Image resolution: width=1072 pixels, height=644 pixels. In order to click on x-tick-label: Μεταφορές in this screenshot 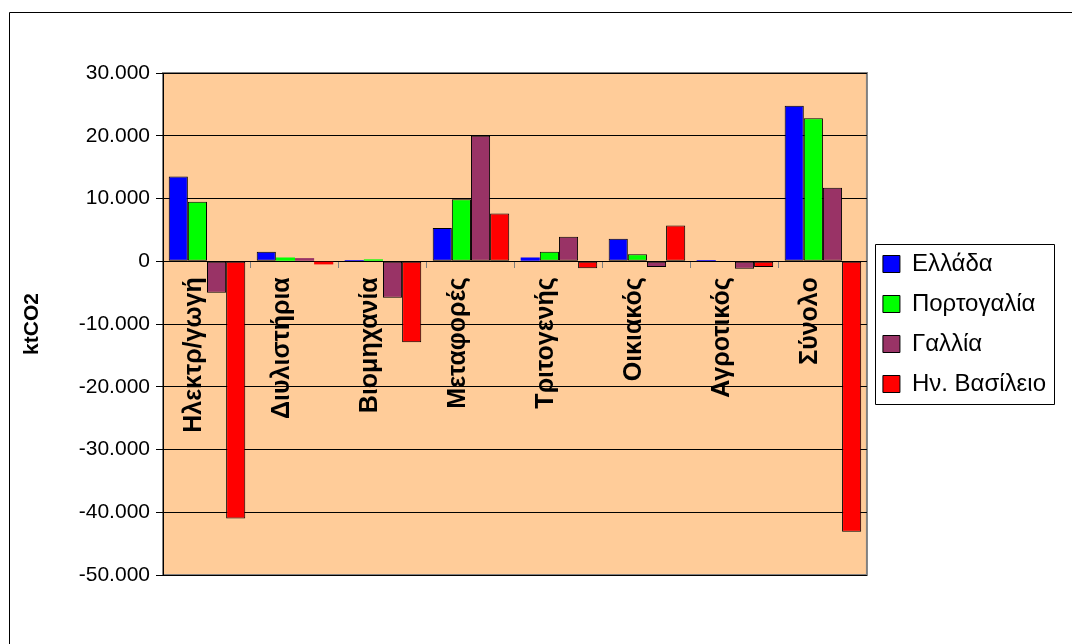, I will do `click(456, 343)`.